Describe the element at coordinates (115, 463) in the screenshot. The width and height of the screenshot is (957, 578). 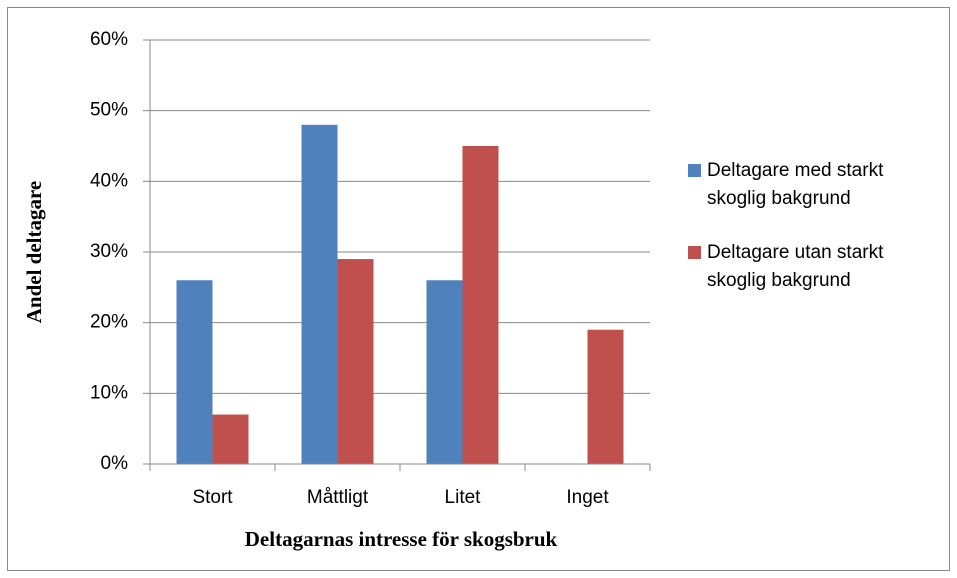
I see `y-tick-label: 0%` at that location.